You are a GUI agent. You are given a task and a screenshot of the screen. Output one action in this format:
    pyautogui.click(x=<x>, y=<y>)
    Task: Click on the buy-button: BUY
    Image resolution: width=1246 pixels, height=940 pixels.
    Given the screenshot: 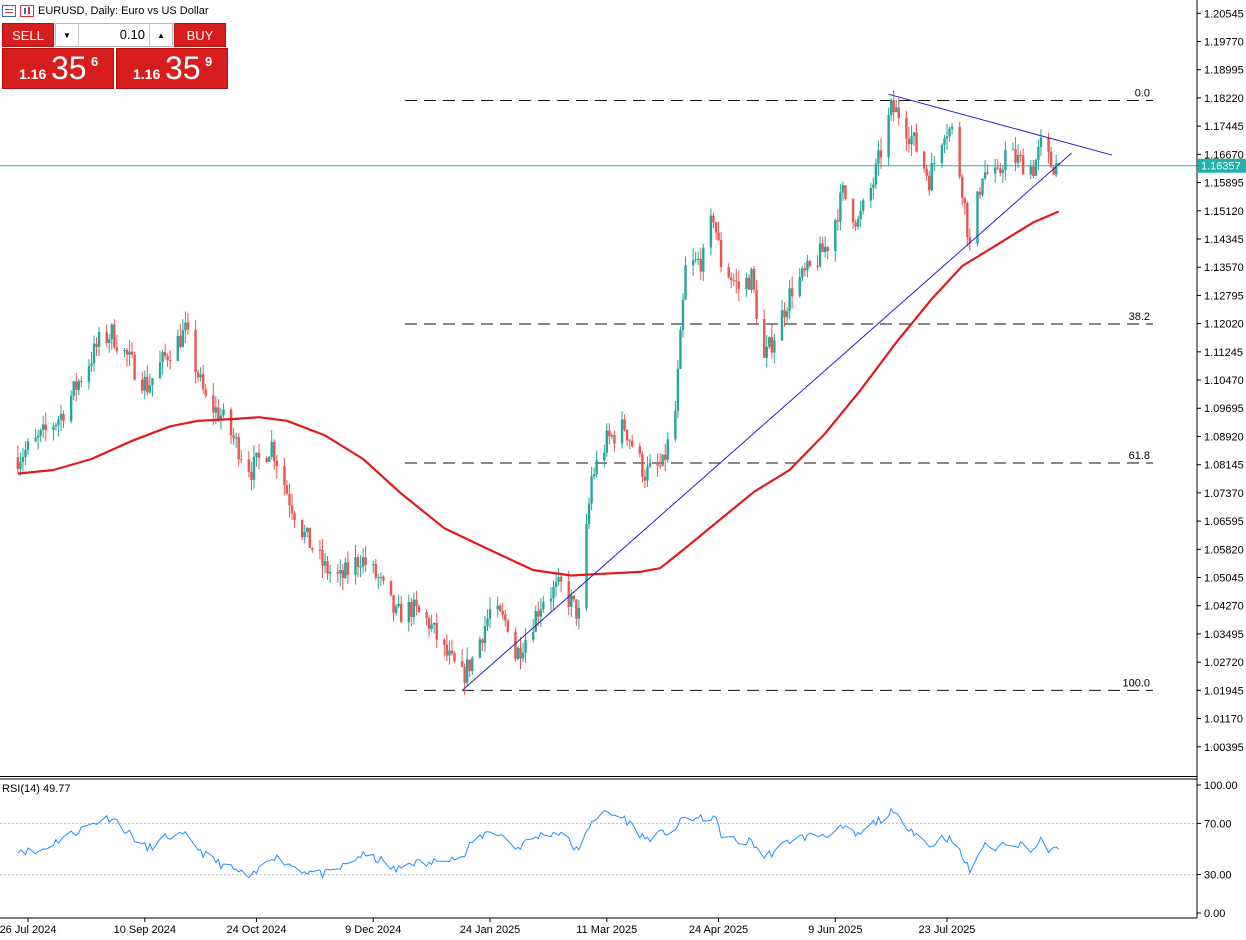 What is the action you would take?
    pyautogui.click(x=200, y=35)
    